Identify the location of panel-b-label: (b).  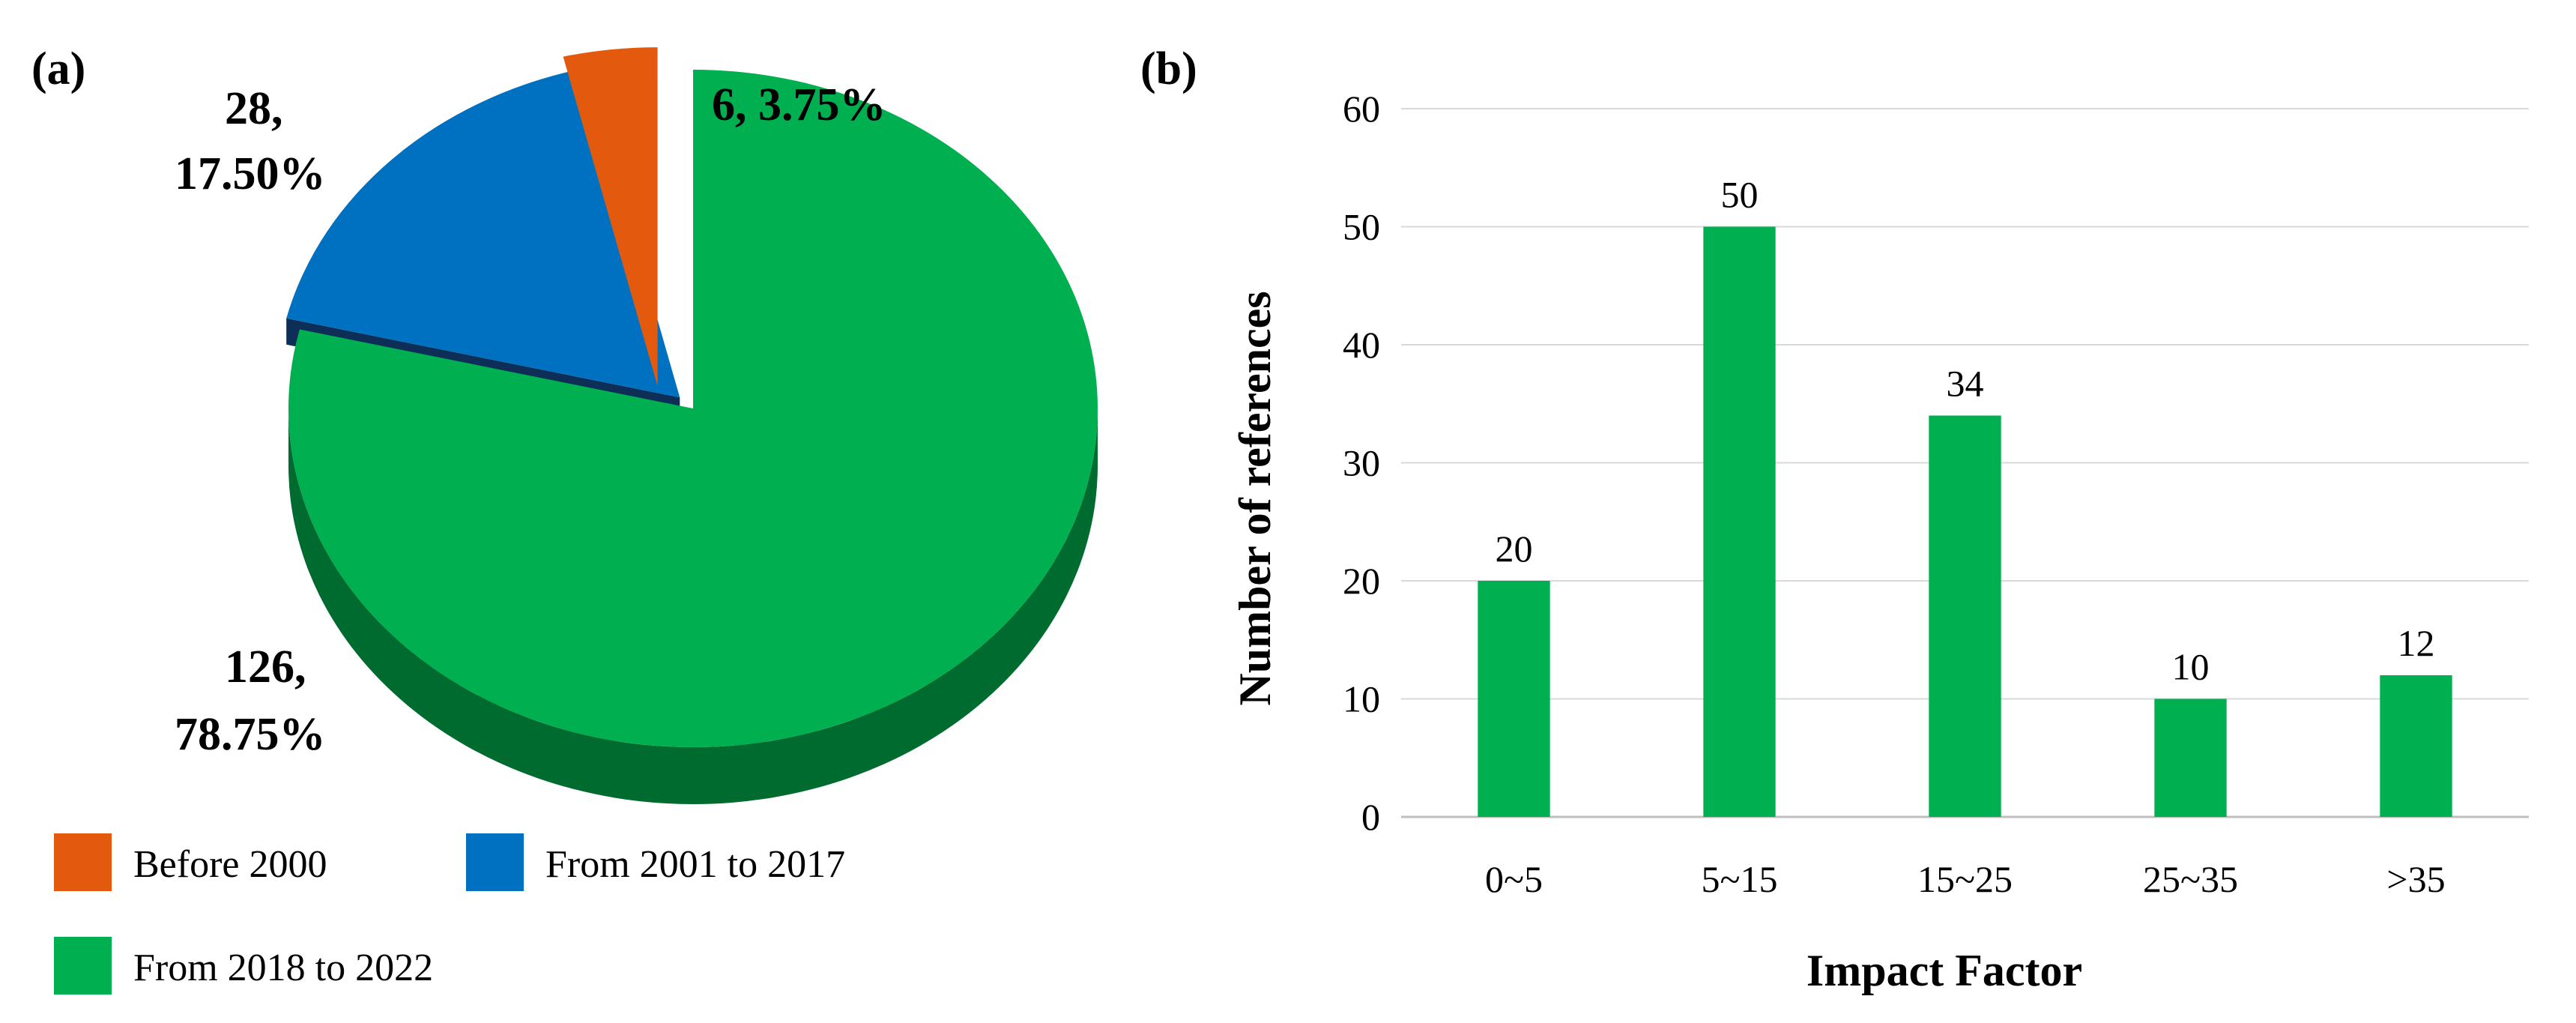
(1168, 68).